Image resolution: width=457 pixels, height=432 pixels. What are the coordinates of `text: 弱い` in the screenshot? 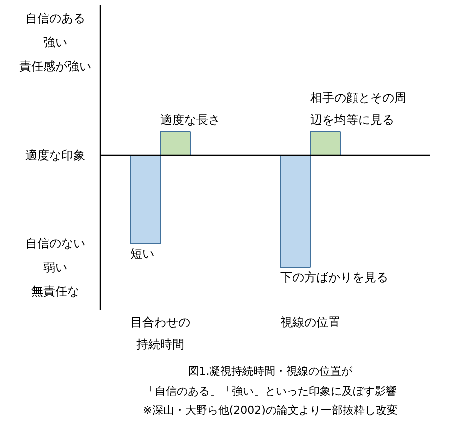 It's located at (56, 267).